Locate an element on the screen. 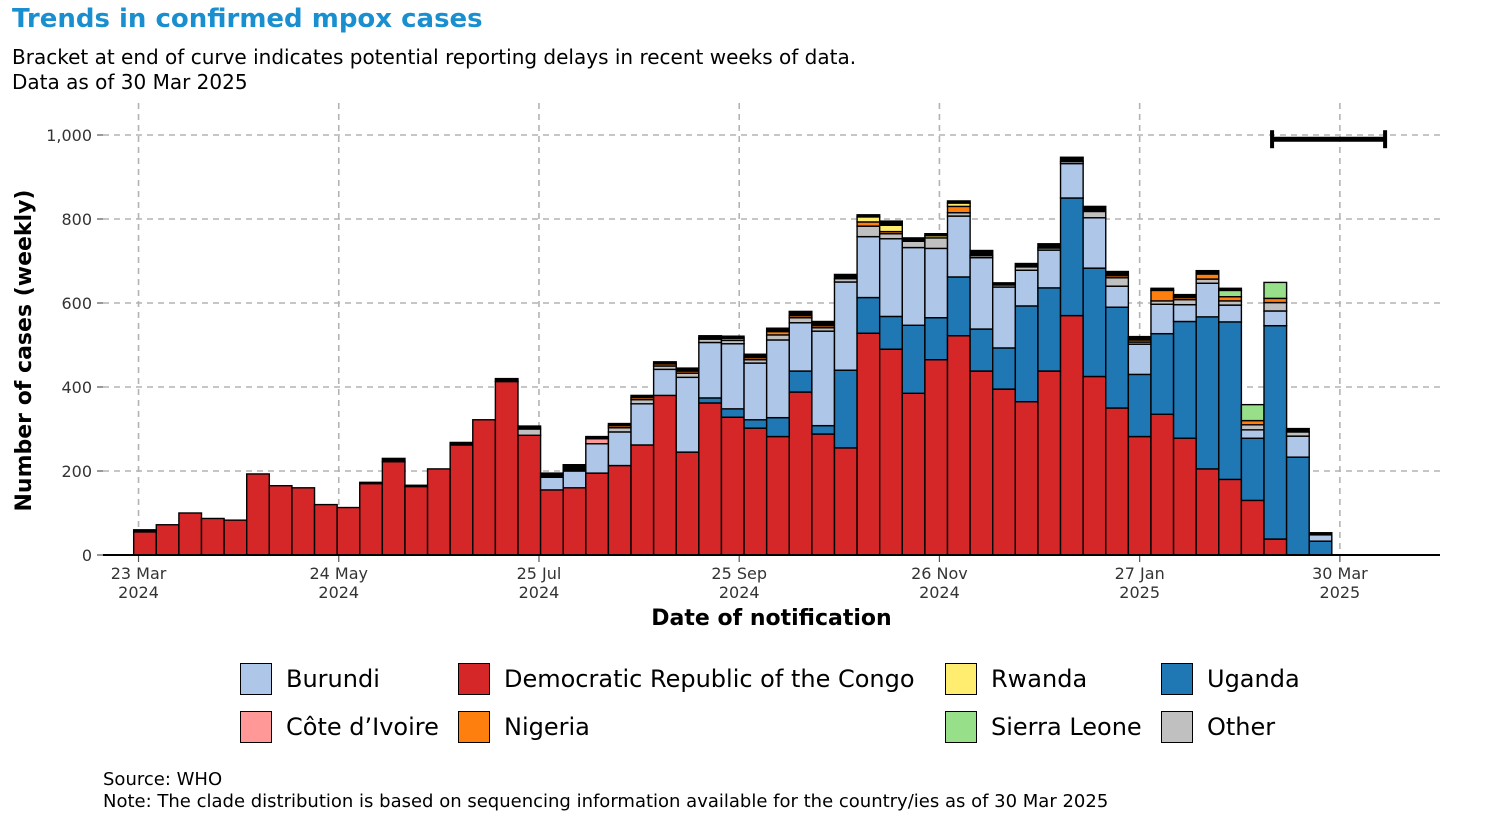 The width and height of the screenshot is (1500, 825). legend-label: Democratic Republic of the Congo is located at coordinates (709, 679).